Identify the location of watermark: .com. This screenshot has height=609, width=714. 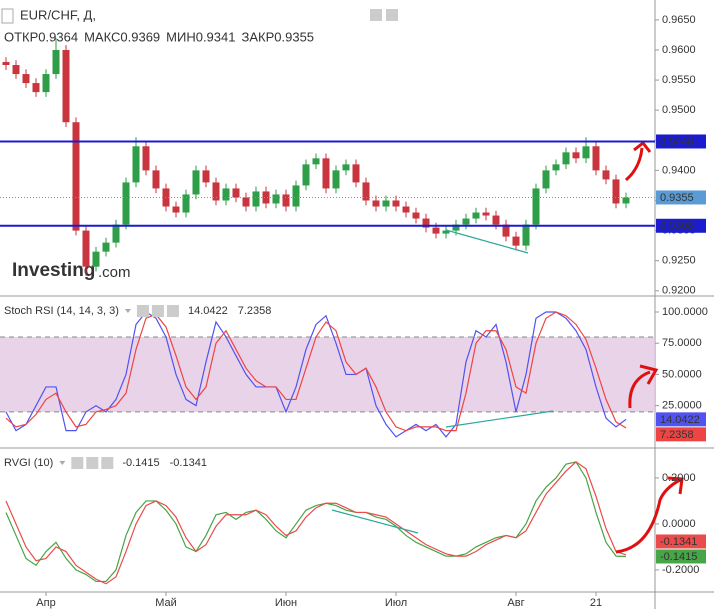
(114, 272).